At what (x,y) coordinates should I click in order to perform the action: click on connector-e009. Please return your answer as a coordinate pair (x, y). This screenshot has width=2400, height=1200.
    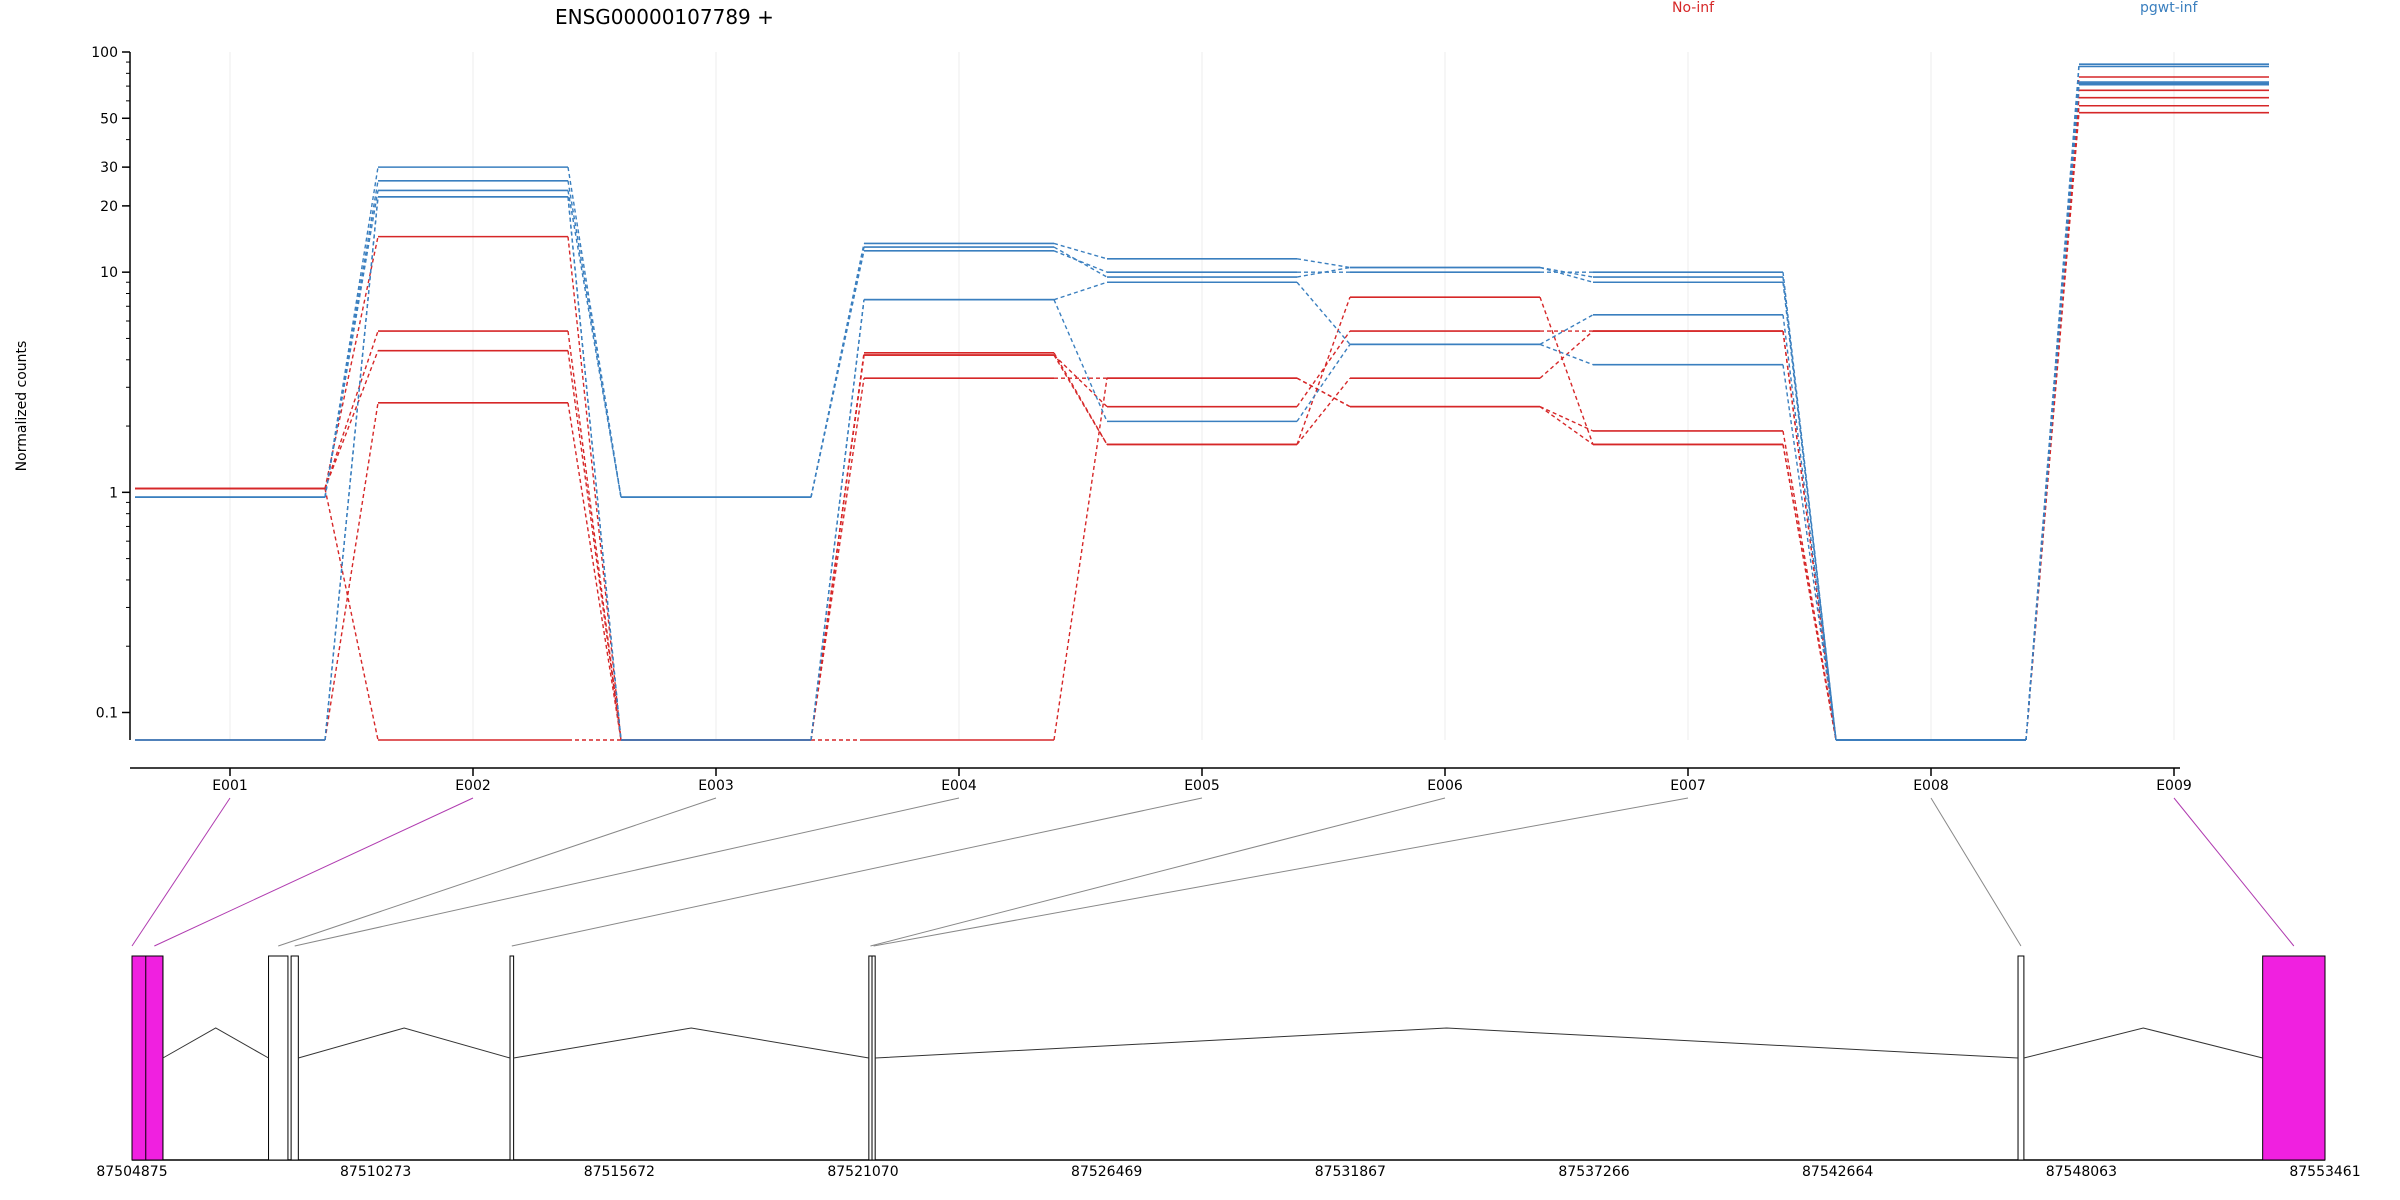
    Looking at the image, I should click on (2234, 872).